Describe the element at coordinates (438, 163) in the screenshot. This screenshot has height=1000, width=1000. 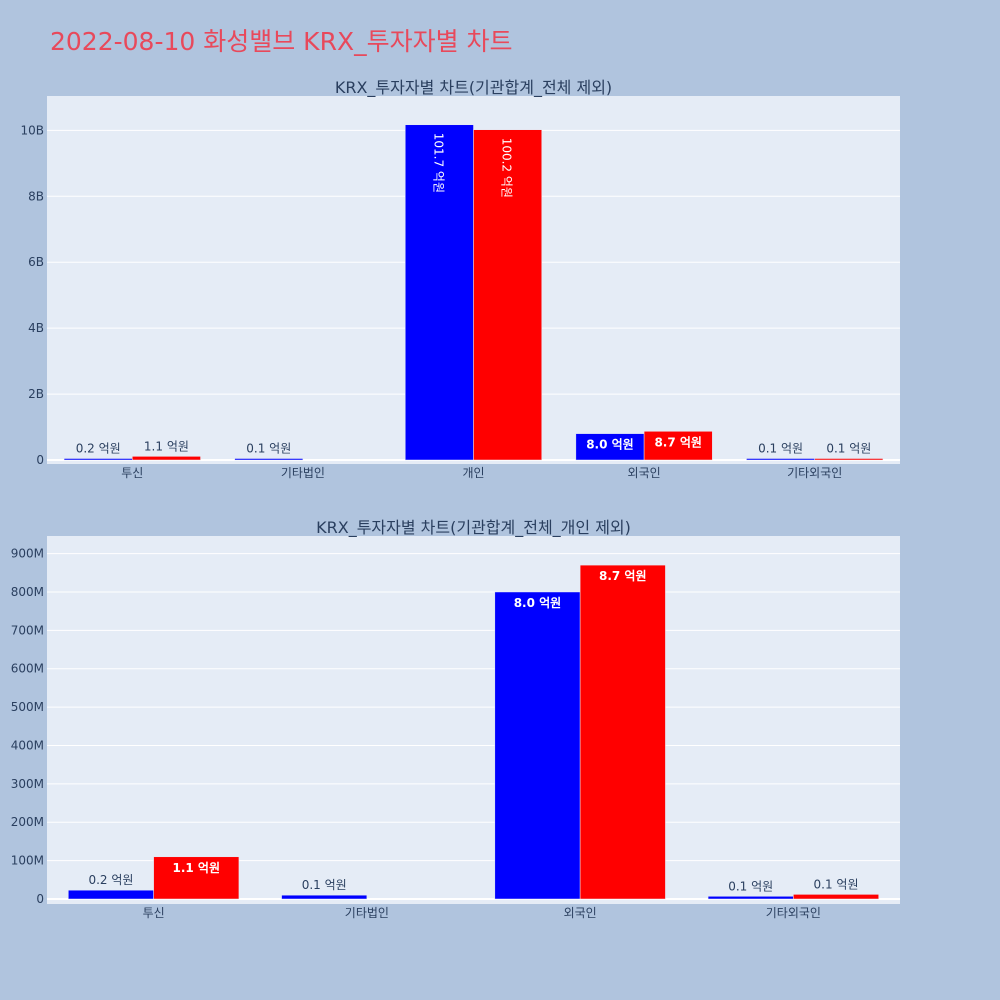
I see `data-label: 101.7 억원` at that location.